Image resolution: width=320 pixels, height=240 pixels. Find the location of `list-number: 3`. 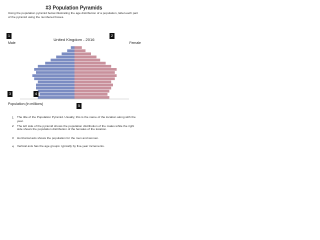

list-number: 3 is located at coordinates (13, 138).